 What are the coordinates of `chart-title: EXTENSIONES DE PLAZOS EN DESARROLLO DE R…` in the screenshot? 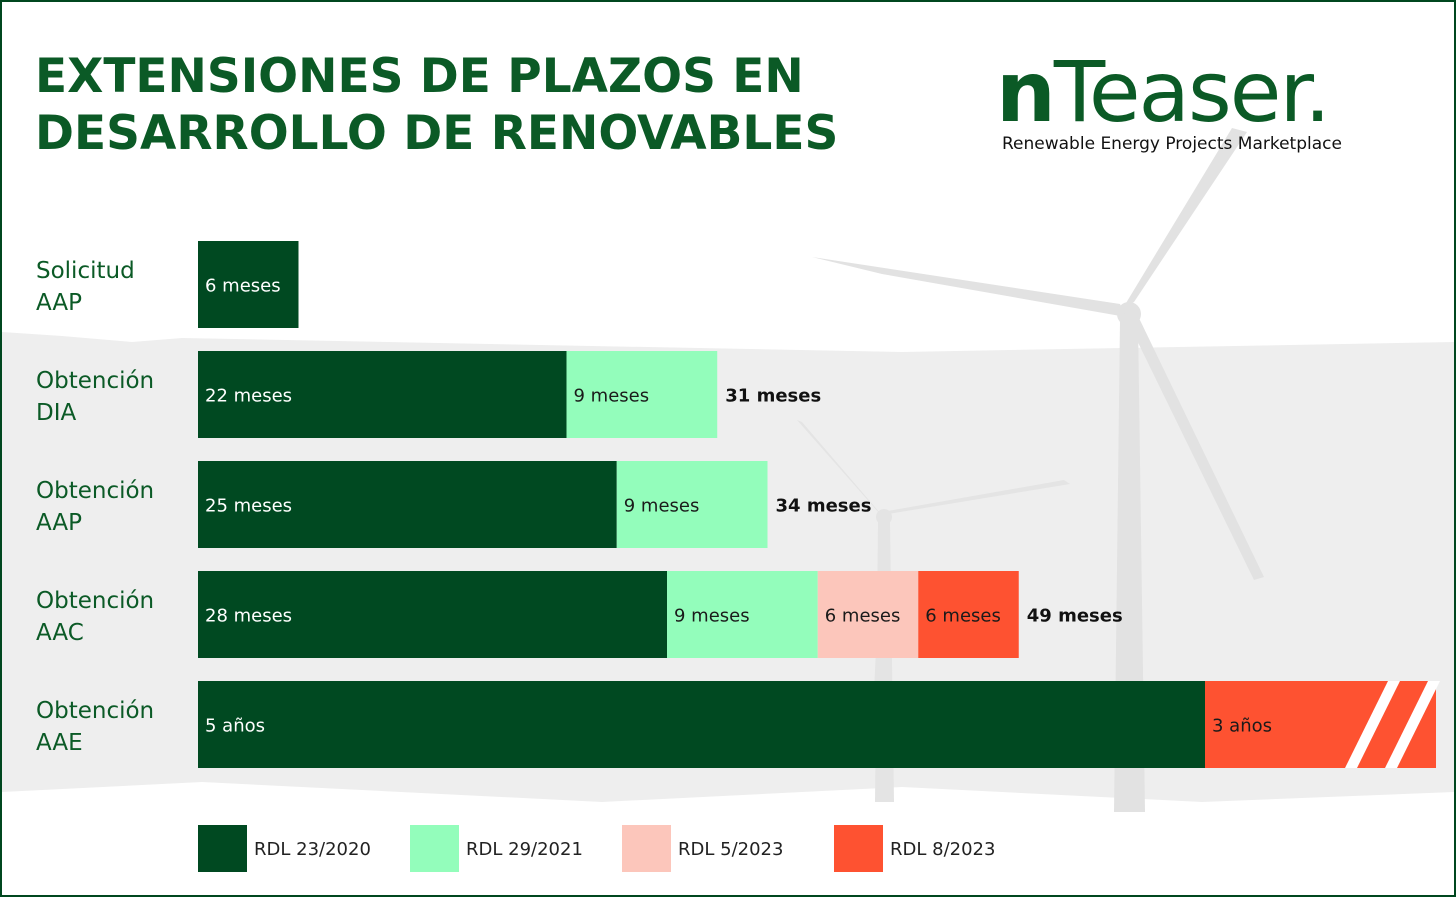 It's located at (436, 105).